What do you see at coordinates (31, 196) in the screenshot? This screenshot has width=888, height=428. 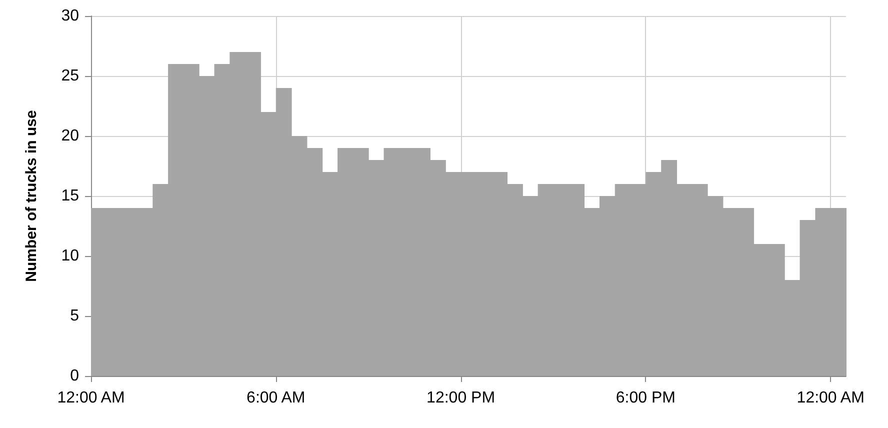 I see `y-axis-title: Number of trucks in use` at bounding box center [31, 196].